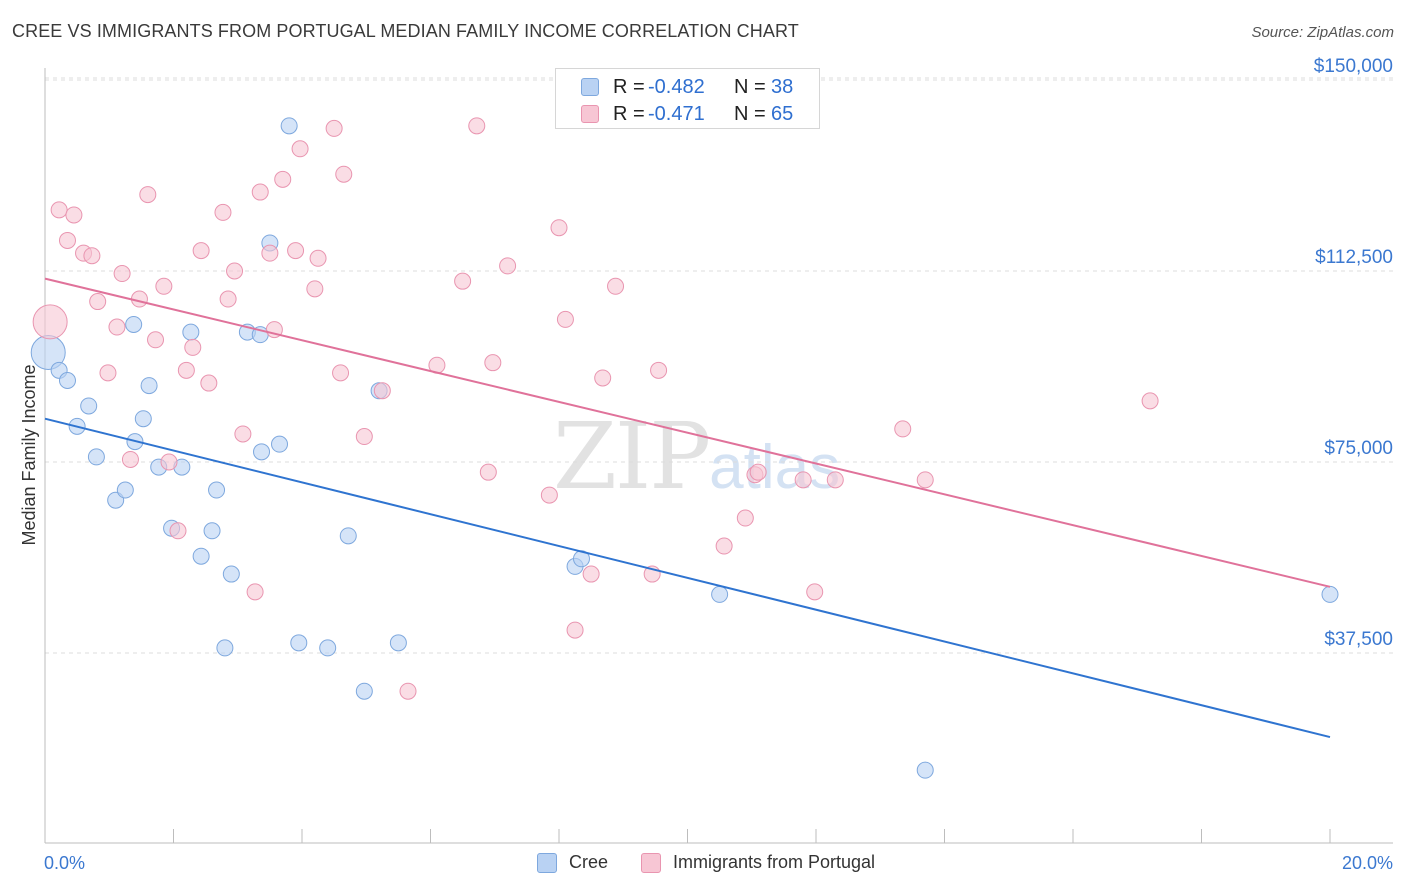  Describe the element at coordinates (589, 862) in the screenshot. I see `bottom-legend-label-cree: Cree` at that location.